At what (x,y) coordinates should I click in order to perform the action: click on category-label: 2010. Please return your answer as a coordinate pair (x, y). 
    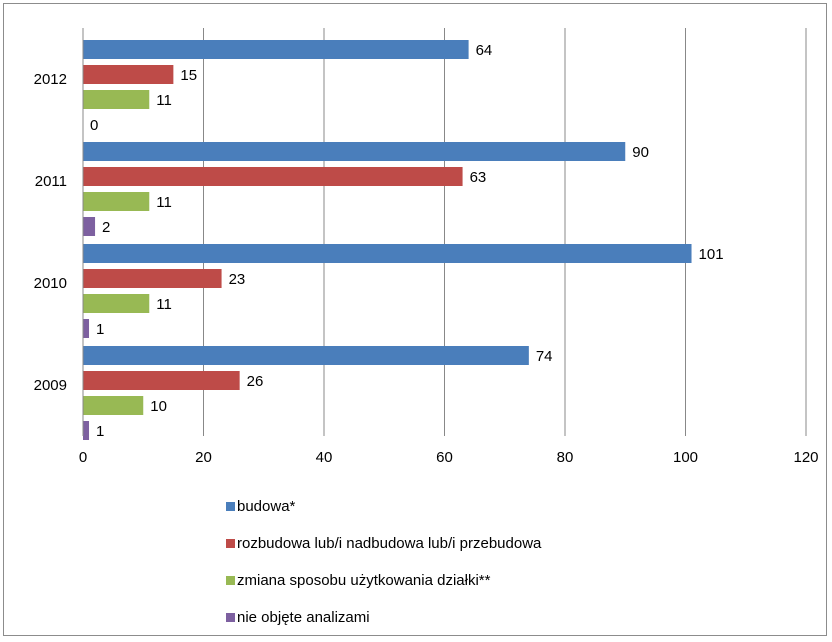
    Looking at the image, I should click on (50, 283).